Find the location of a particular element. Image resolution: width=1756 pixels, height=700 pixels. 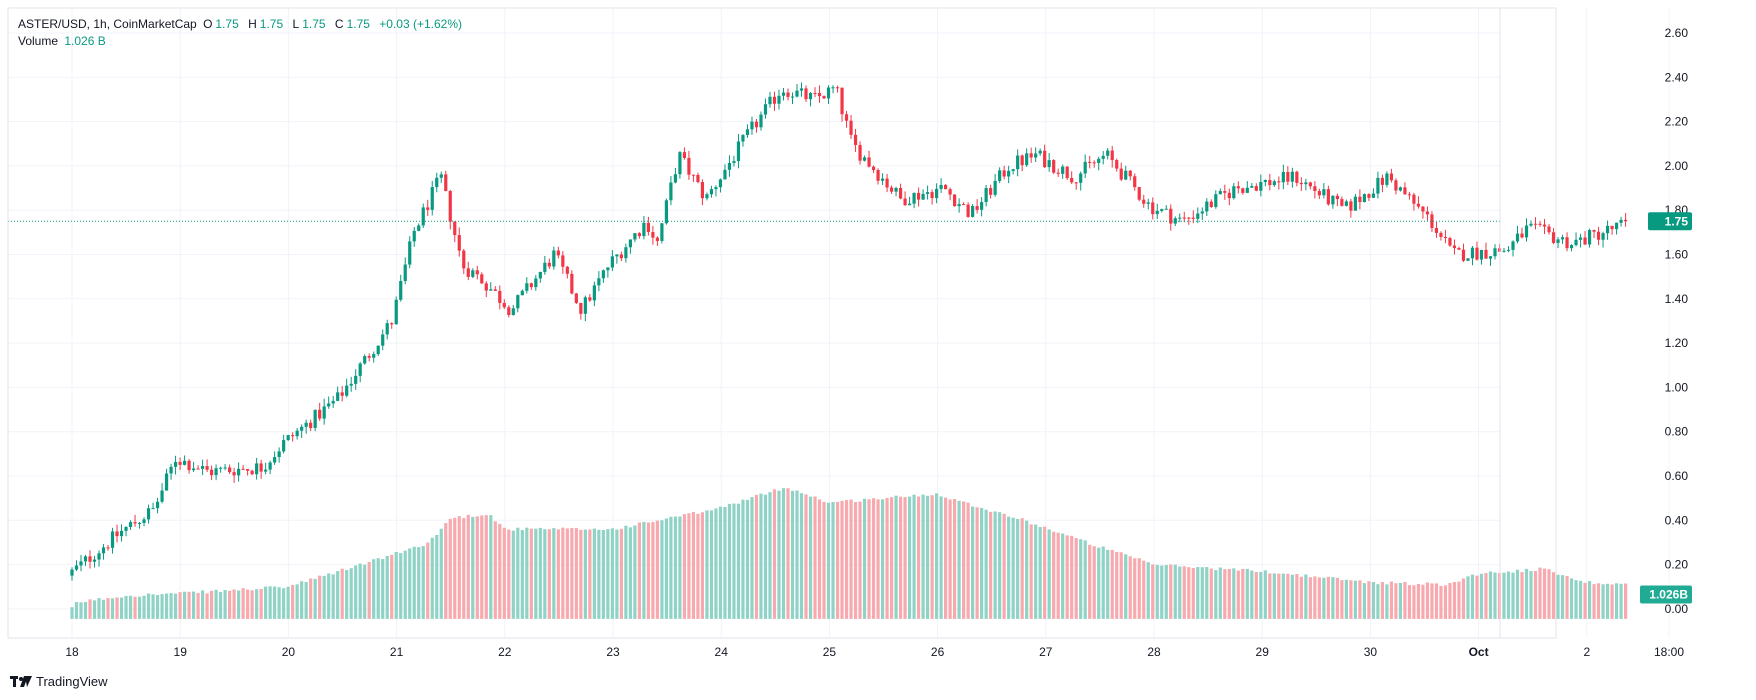

tradingview-logo: TradingView is located at coordinates (59, 681).